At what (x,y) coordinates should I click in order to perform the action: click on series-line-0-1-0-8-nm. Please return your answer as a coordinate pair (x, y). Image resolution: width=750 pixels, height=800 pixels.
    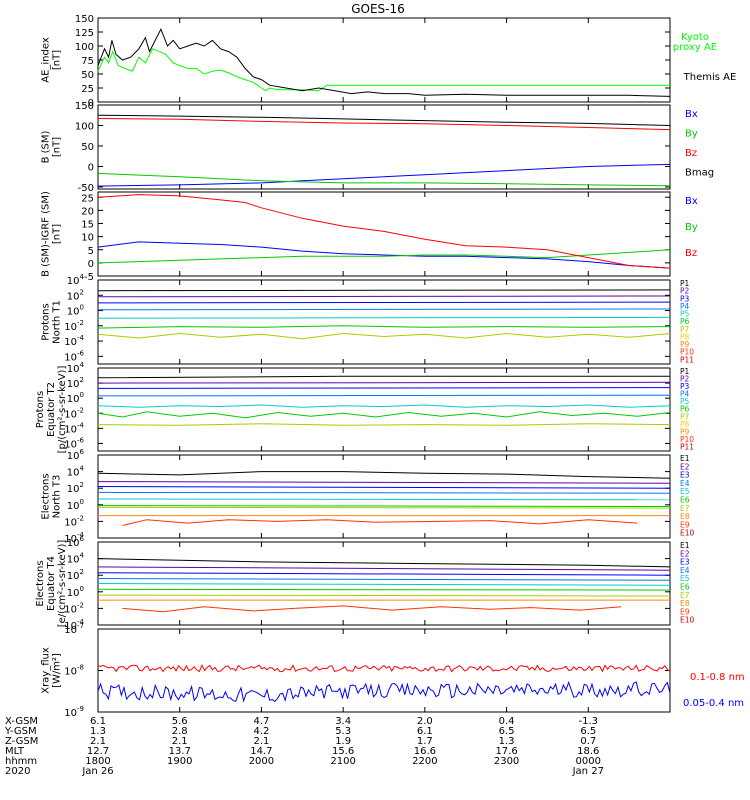
    Looking at the image, I should click on (384, 668).